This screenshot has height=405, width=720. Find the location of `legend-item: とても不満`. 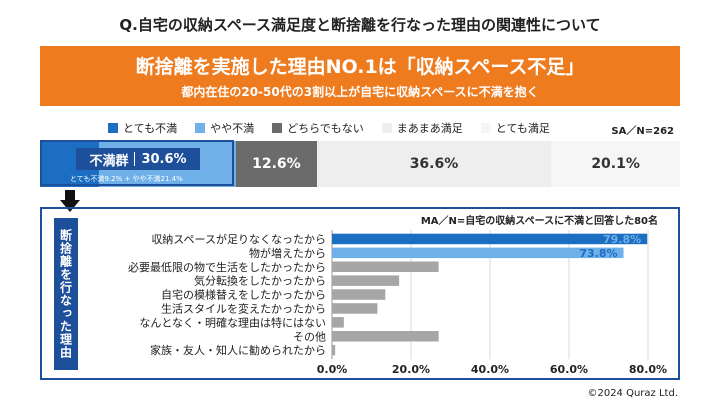

legend-item: とても不満 is located at coordinates (142, 128).